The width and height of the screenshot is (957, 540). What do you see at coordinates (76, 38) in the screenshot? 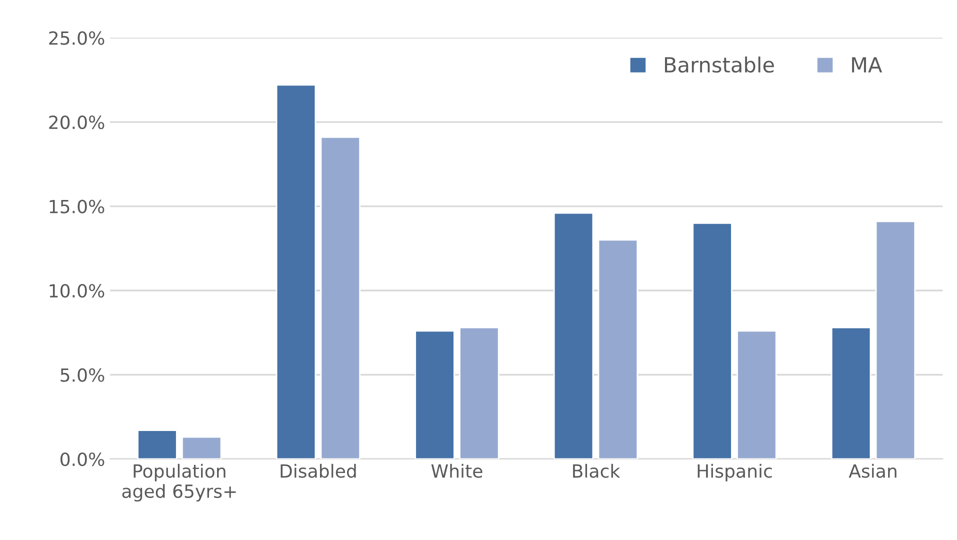
I see `y-tick-label: 25.0%` at bounding box center [76, 38].